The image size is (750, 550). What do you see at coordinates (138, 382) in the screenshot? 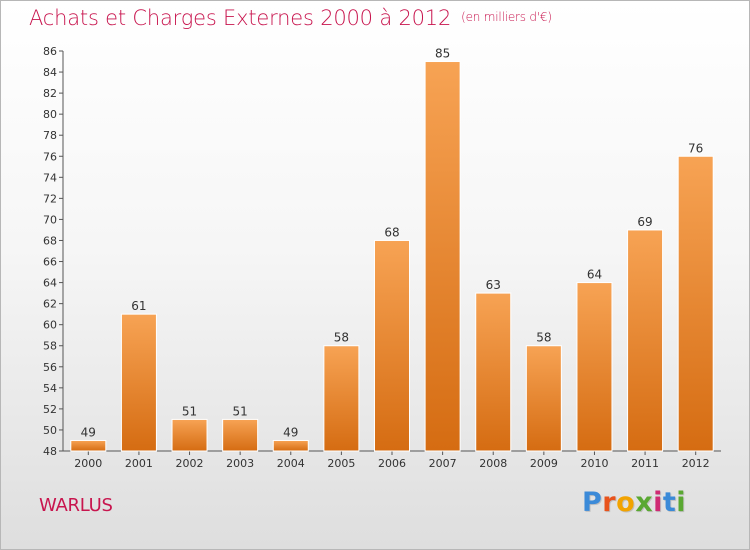
I see `bar-2001` at bounding box center [138, 382].